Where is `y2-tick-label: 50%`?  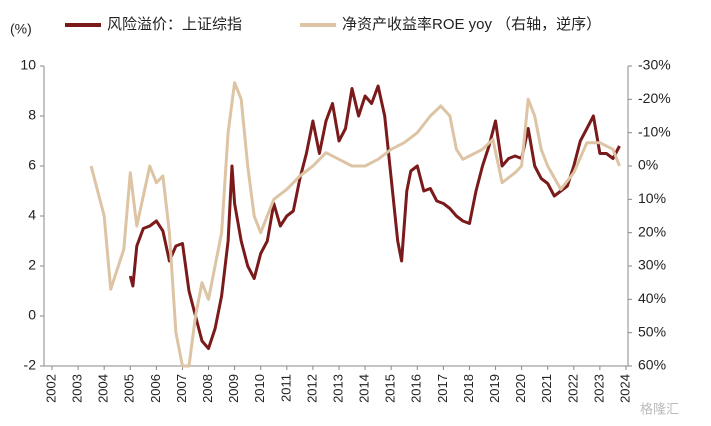
y2-tick-label: 50% is located at coordinates (652, 331).